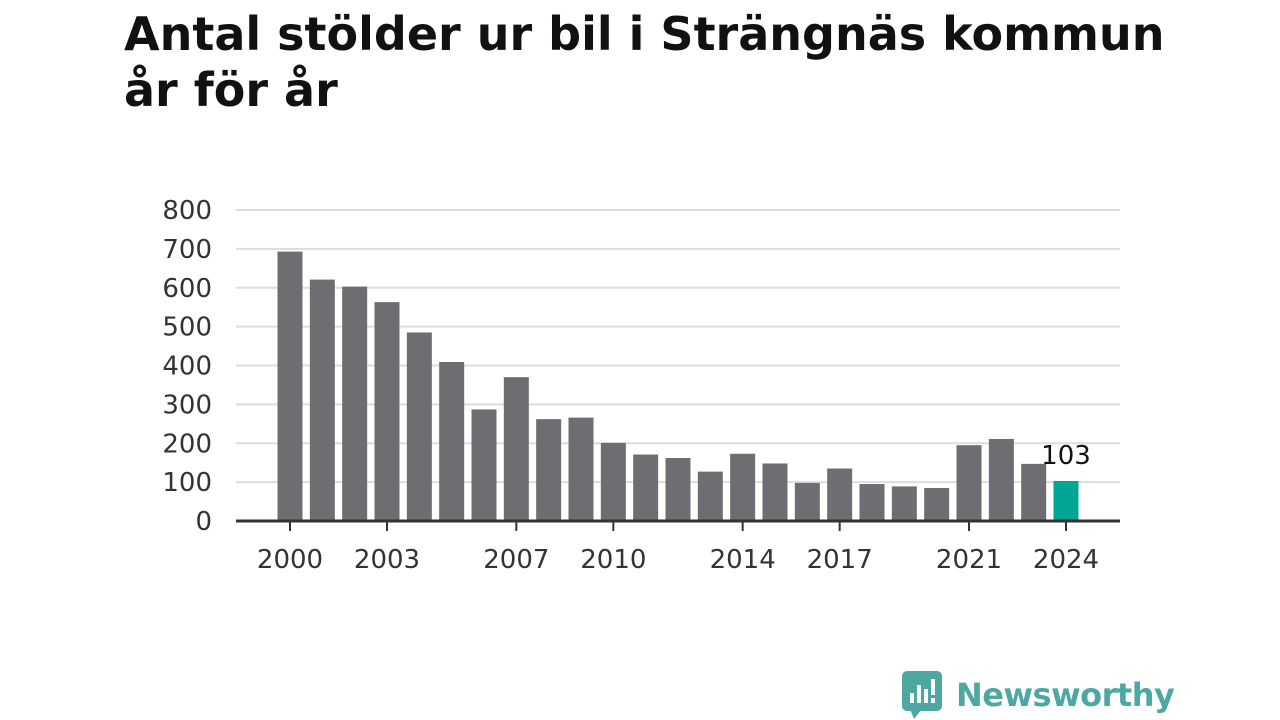 This screenshot has width=1280, height=720. What do you see at coordinates (922, 695) in the screenshot?
I see `newsworthy-logo-icon` at bounding box center [922, 695].